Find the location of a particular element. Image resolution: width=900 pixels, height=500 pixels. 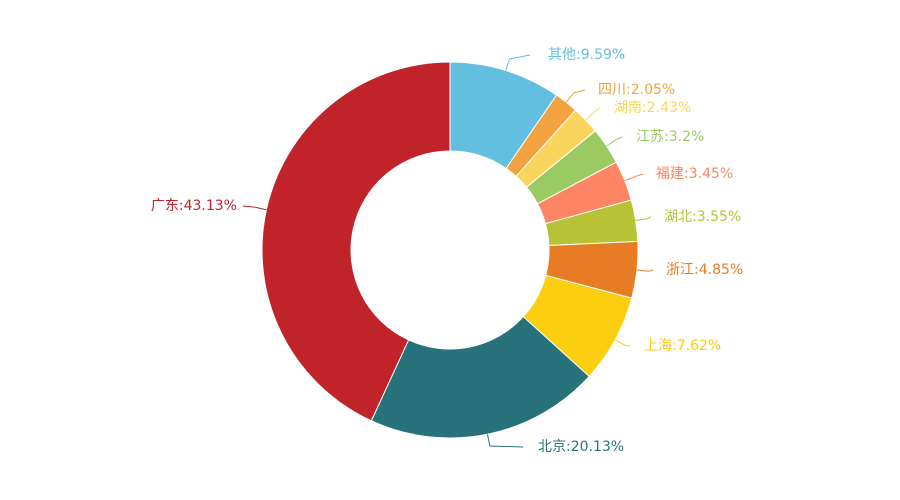

slice-label-其他: 其他:9.59% is located at coordinates (586, 55).